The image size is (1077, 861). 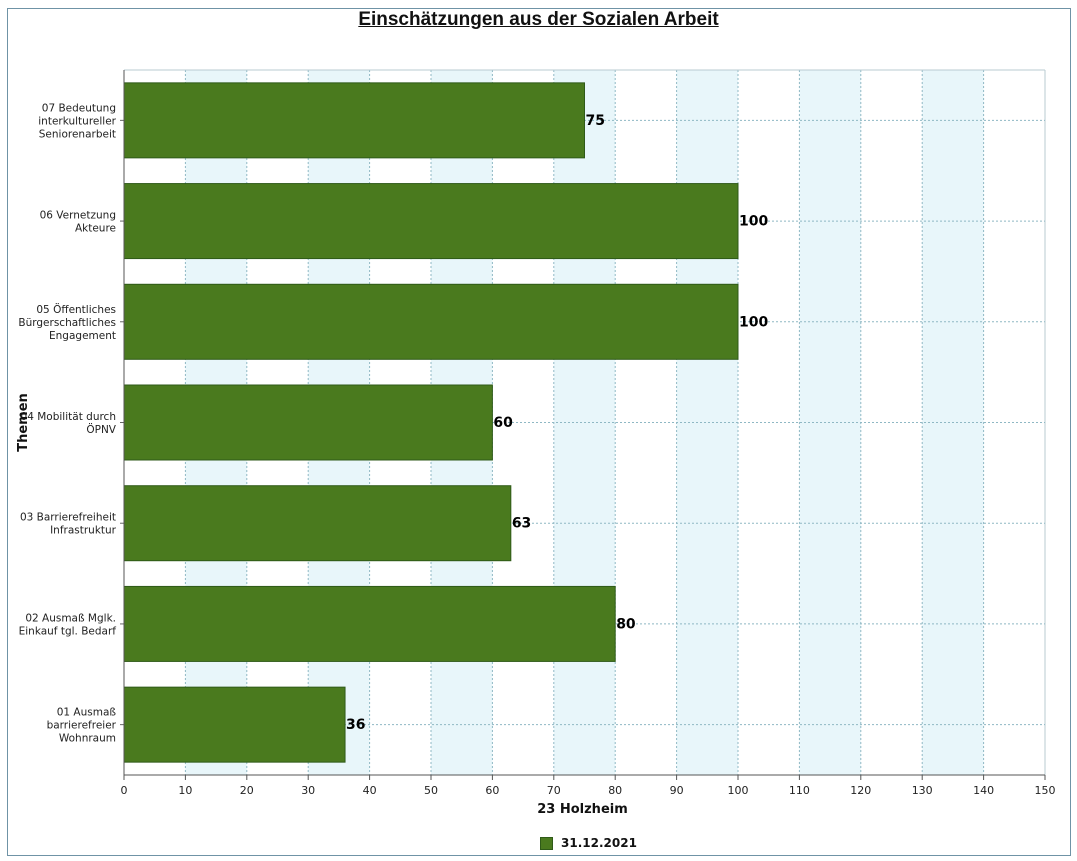 I want to click on x-tick-label: 90, so click(x=677, y=790).